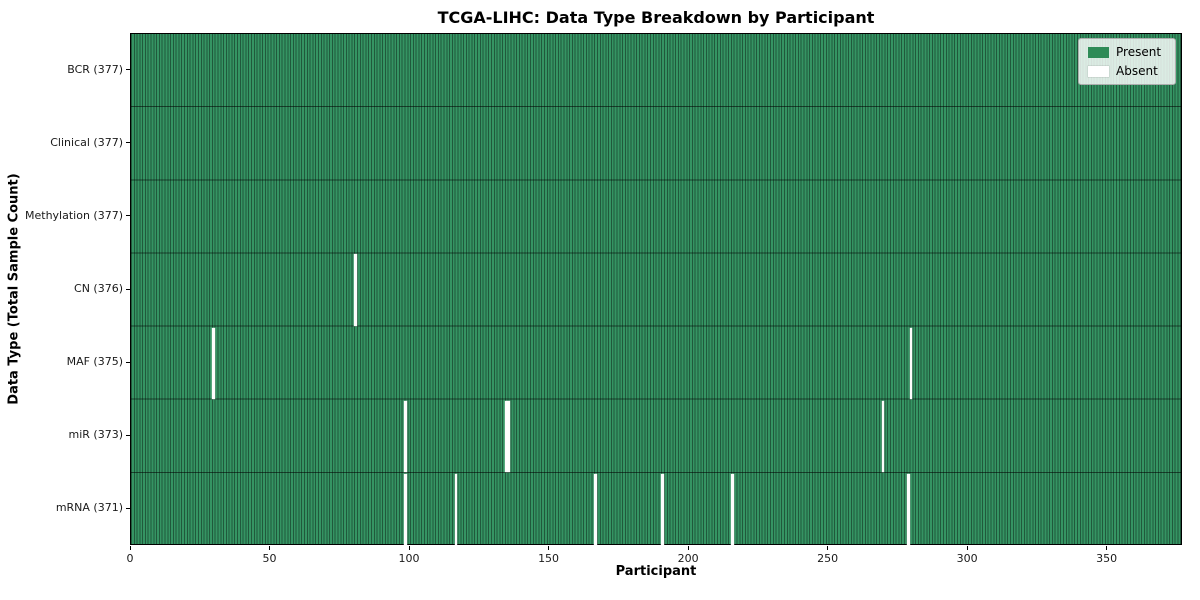 The height and width of the screenshot is (600, 1200). What do you see at coordinates (656, 571) in the screenshot?
I see `x-axis-label: Participant` at bounding box center [656, 571].